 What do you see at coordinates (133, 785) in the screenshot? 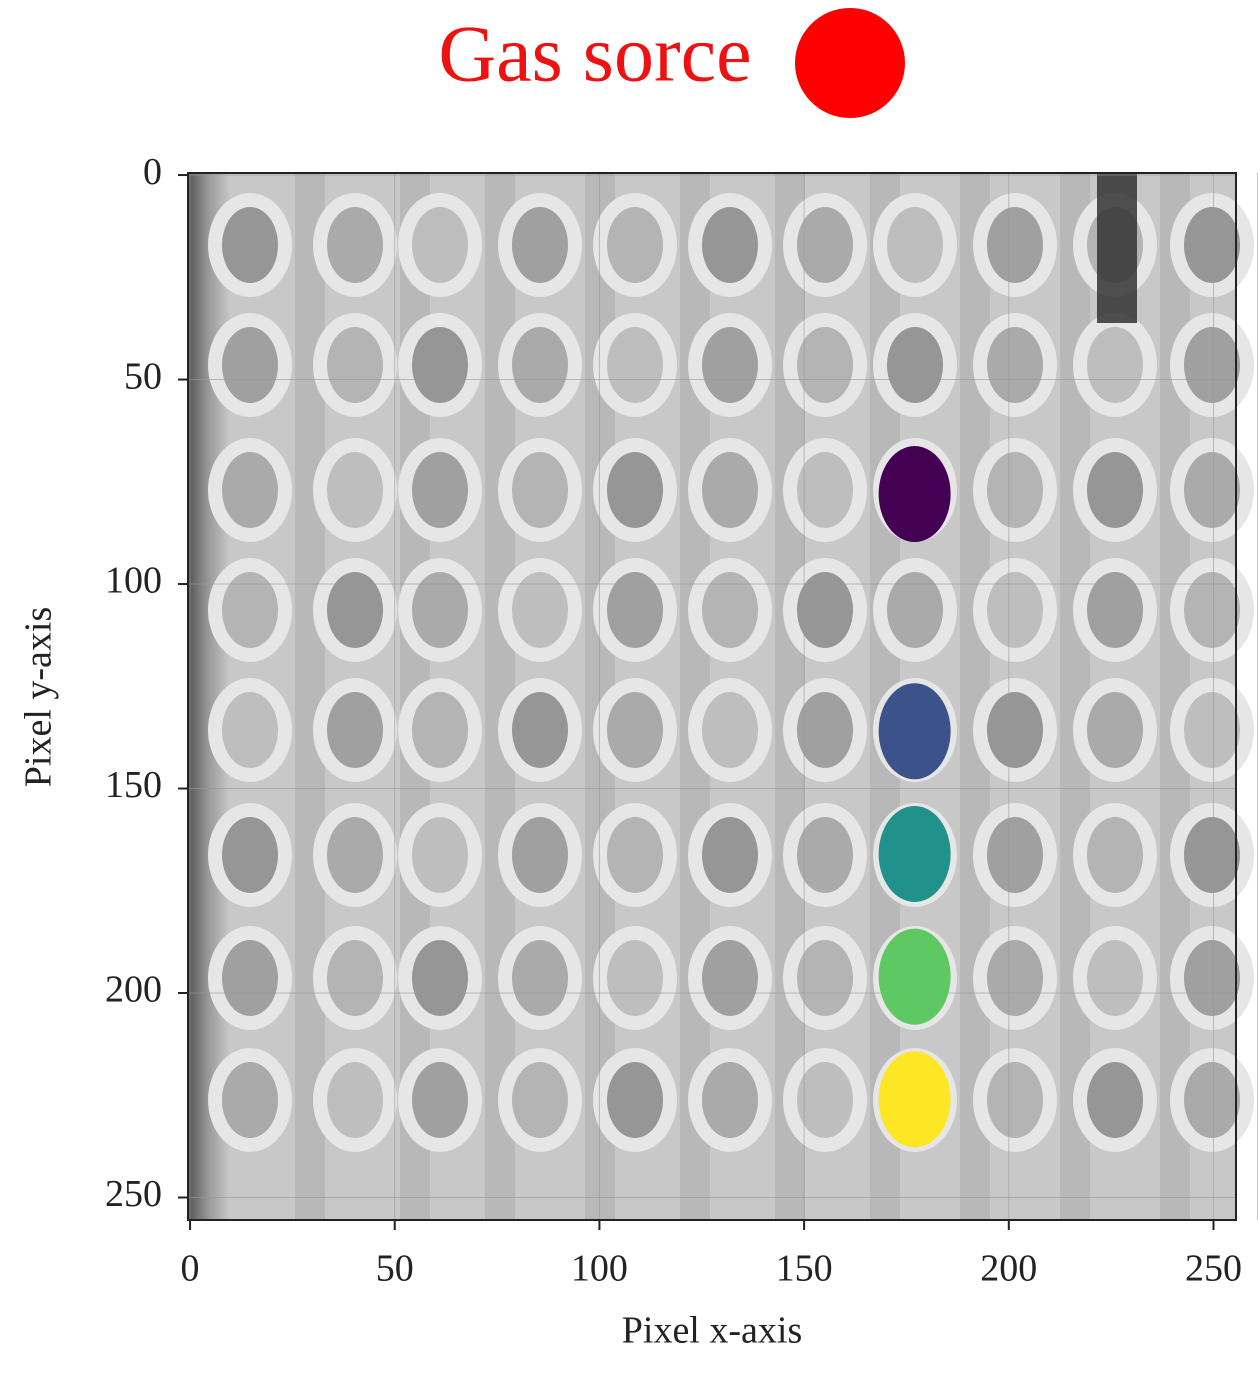
I see `y-tick-label: 150` at bounding box center [133, 785].